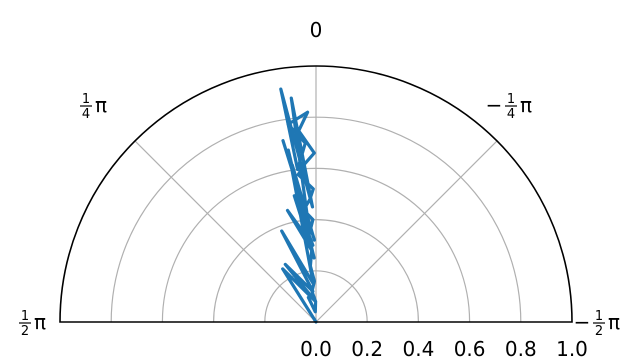 The width and height of the screenshot is (641, 361). I want to click on series-layer, so click(298, 205).